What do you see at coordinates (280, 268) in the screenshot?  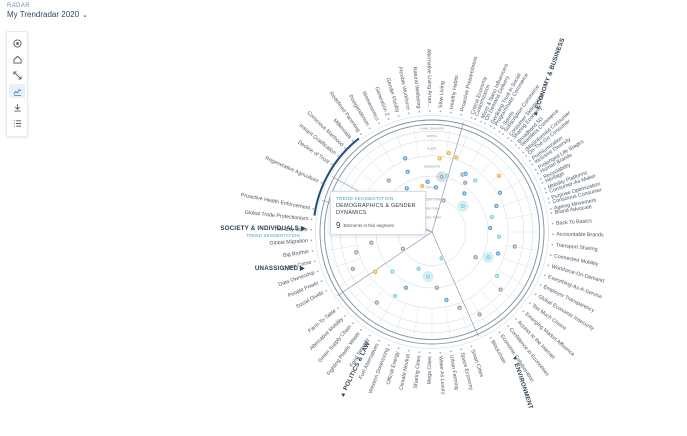 I see `sector-unassigned: UNASSIGNED ▶` at bounding box center [280, 268].